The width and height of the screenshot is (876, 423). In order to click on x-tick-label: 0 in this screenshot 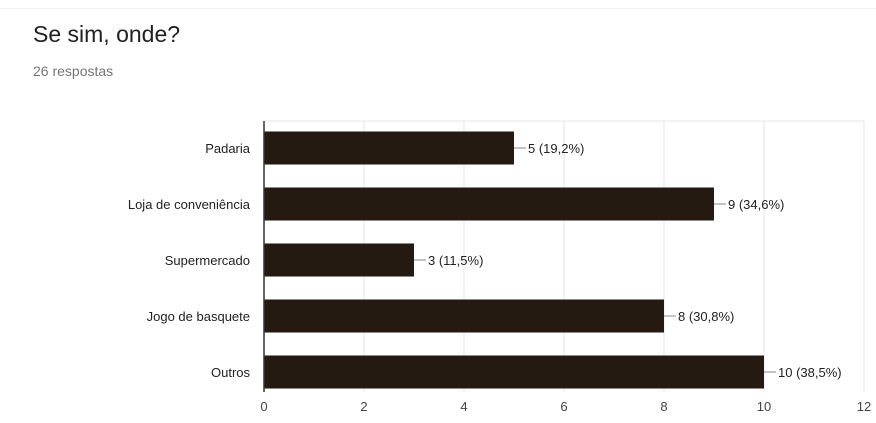, I will do `click(263, 406)`.